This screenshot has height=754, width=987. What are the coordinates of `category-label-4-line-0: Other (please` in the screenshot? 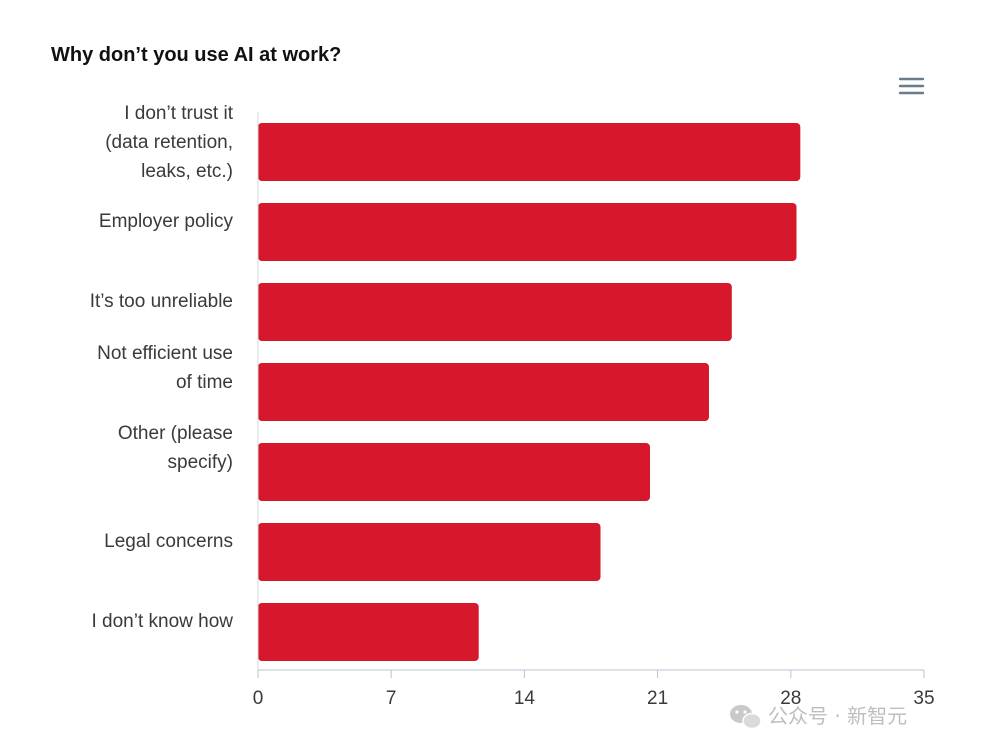 It's located at (175, 433).